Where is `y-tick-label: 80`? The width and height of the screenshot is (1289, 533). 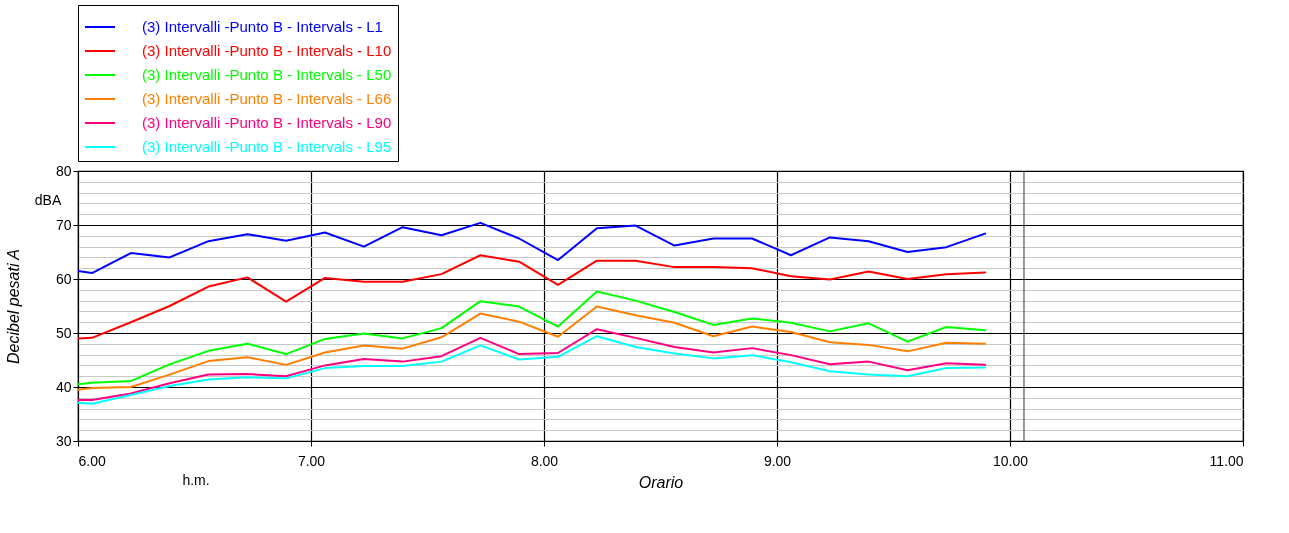
y-tick-label: 80 is located at coordinates (63, 170).